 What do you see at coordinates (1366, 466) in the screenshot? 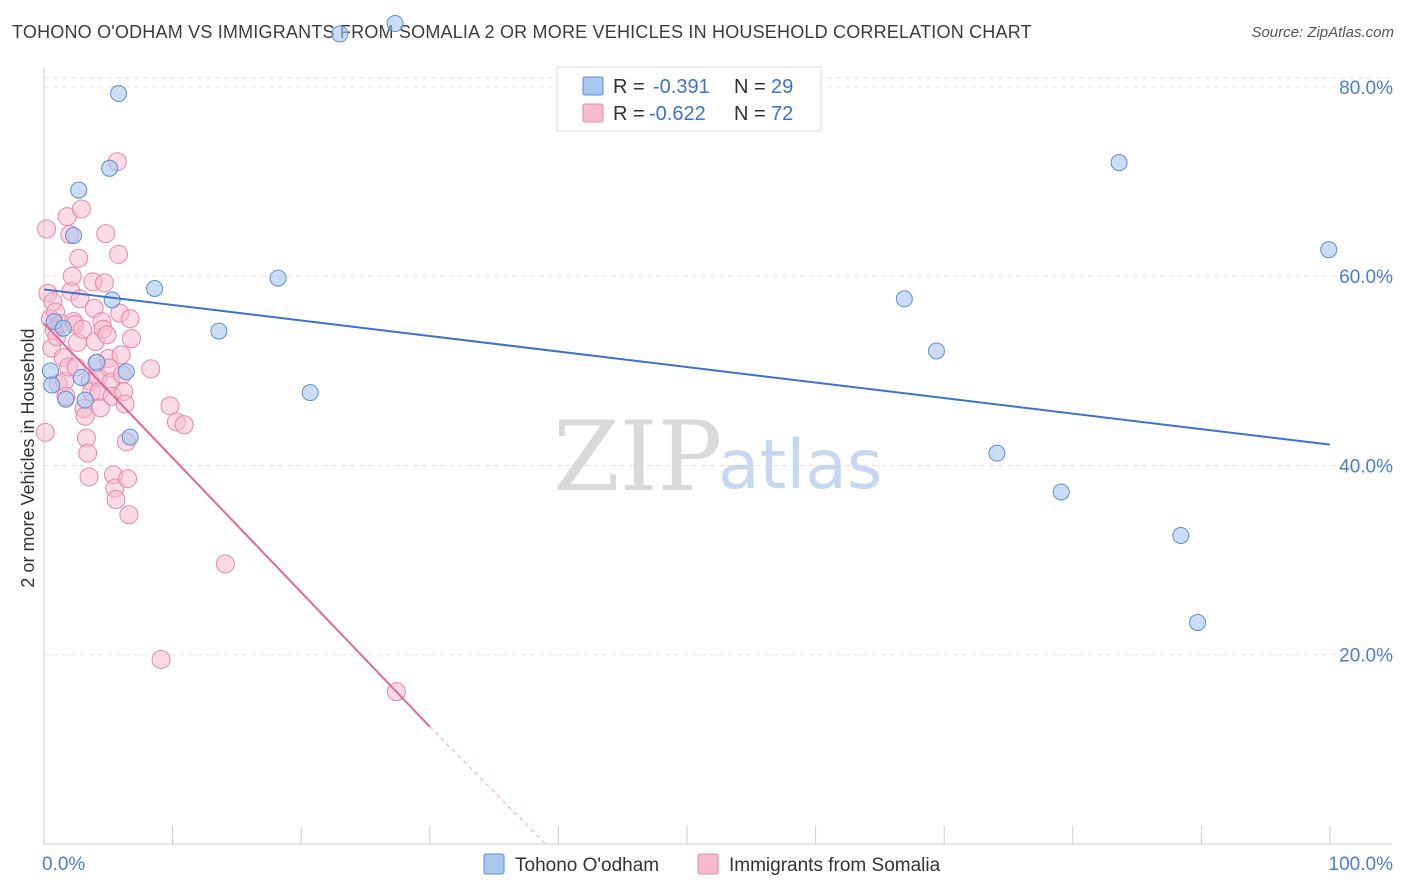
I see `y-tick-label-40: 40.0%` at bounding box center [1366, 466].